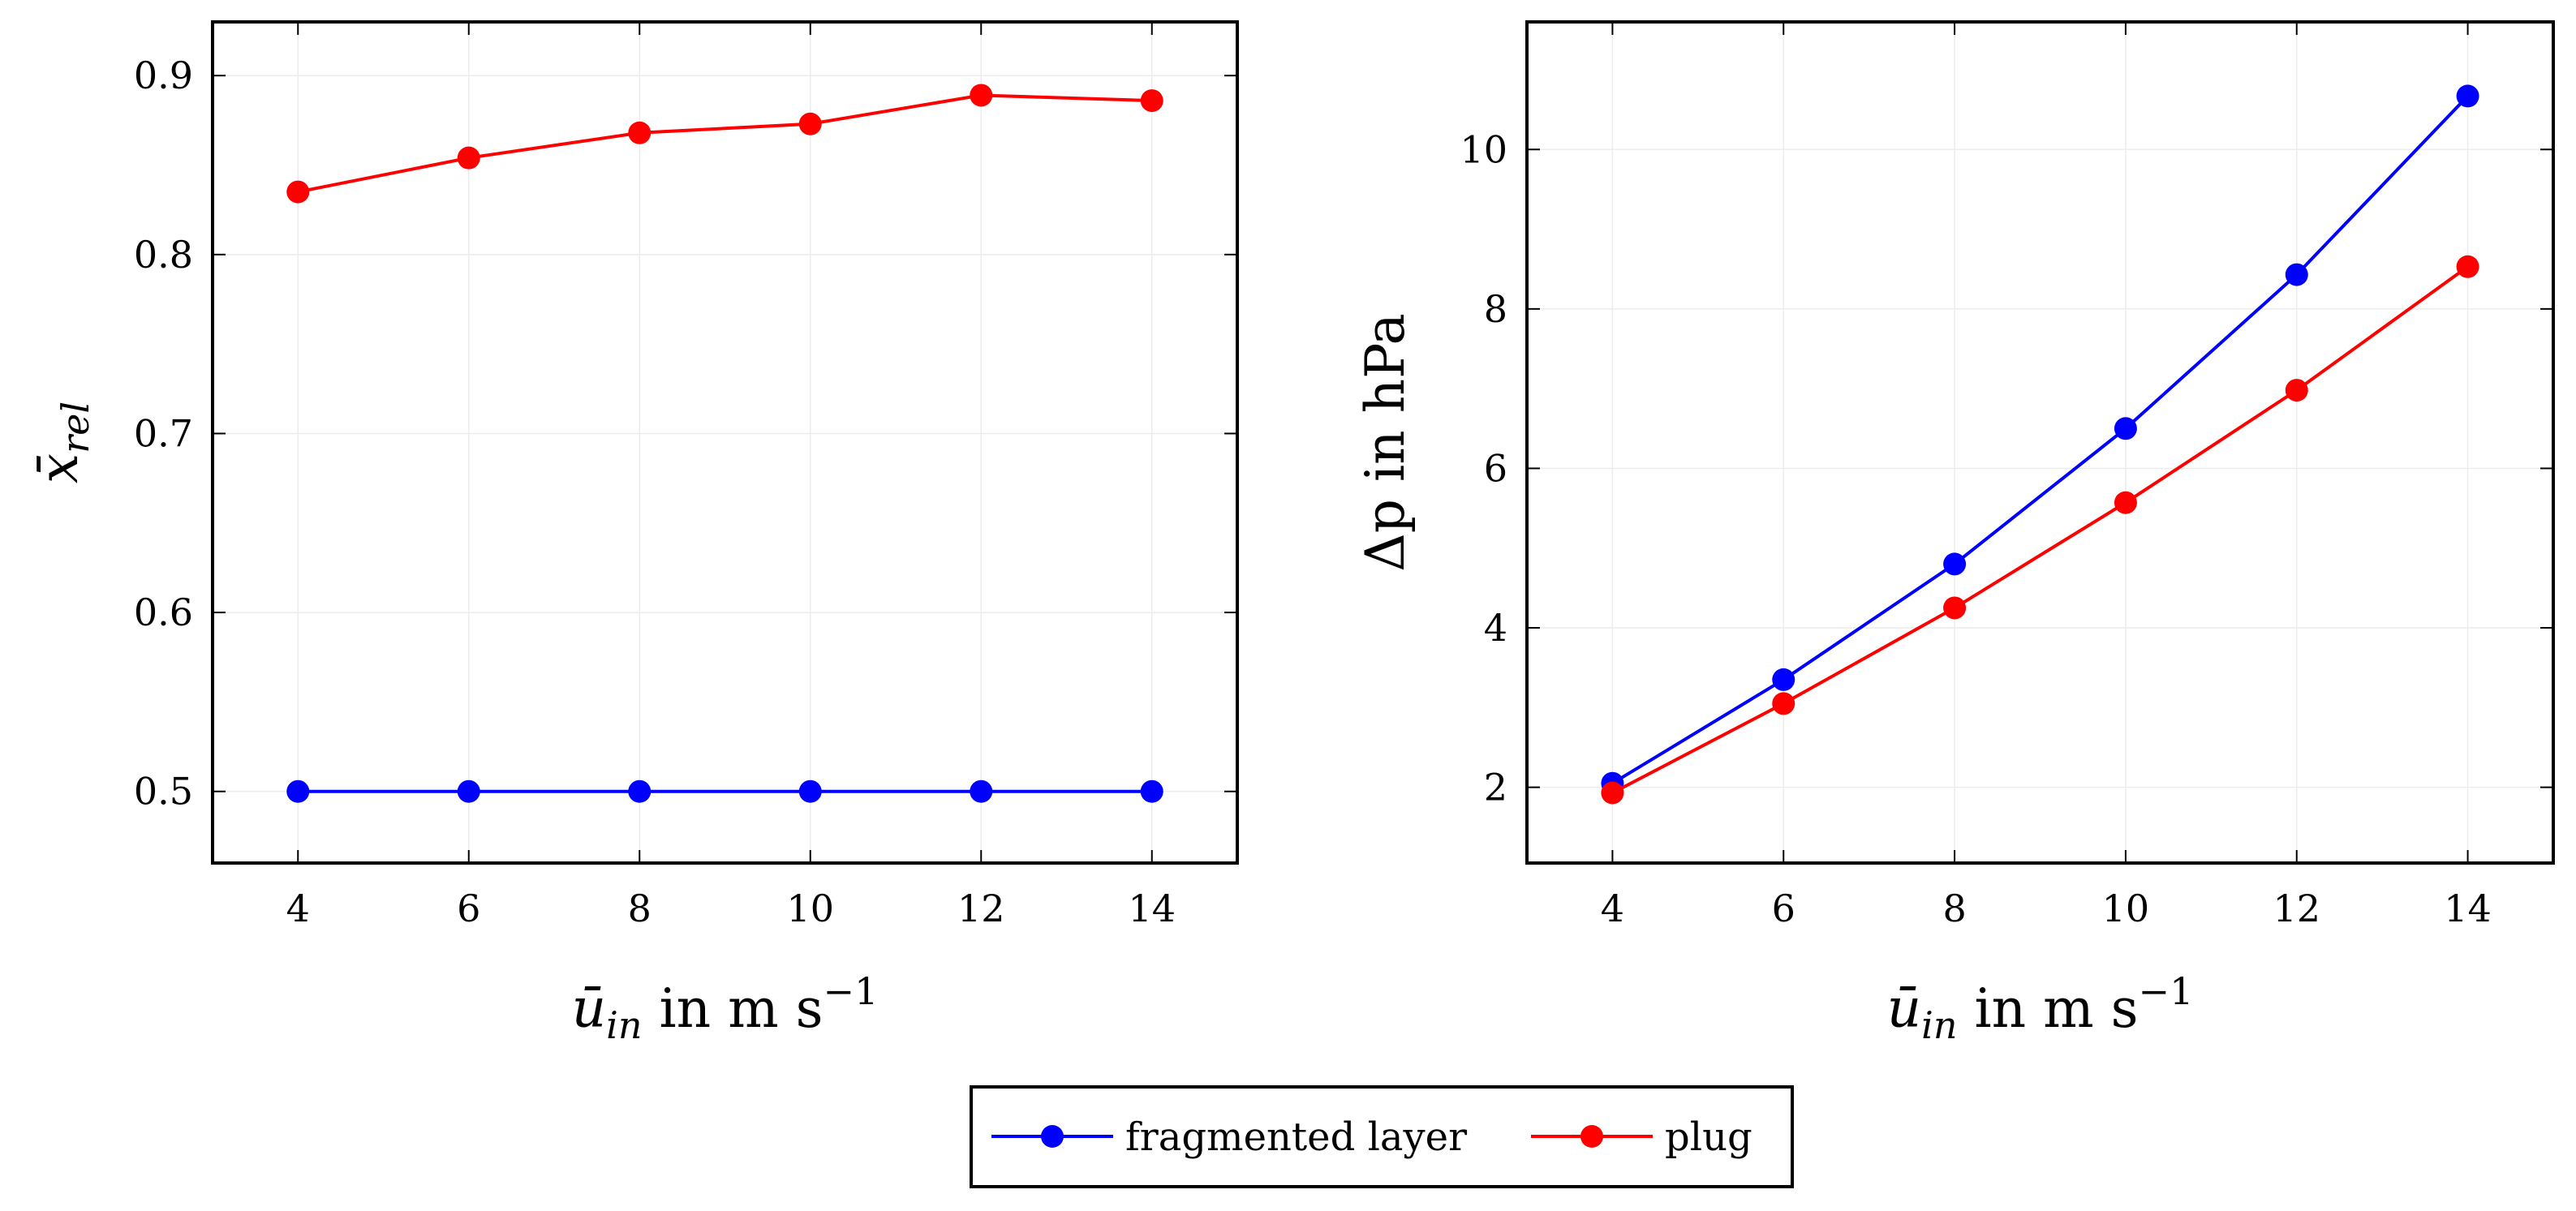  I want to click on legend: fragmented layer plug, so click(1382, 1136).